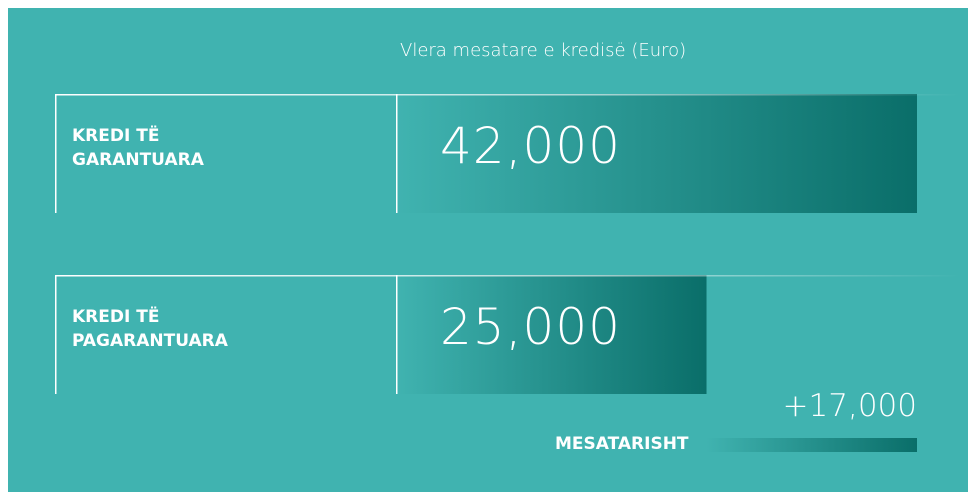 This screenshot has width=977, height=504. I want to click on difference-label: +17,000, so click(849, 406).